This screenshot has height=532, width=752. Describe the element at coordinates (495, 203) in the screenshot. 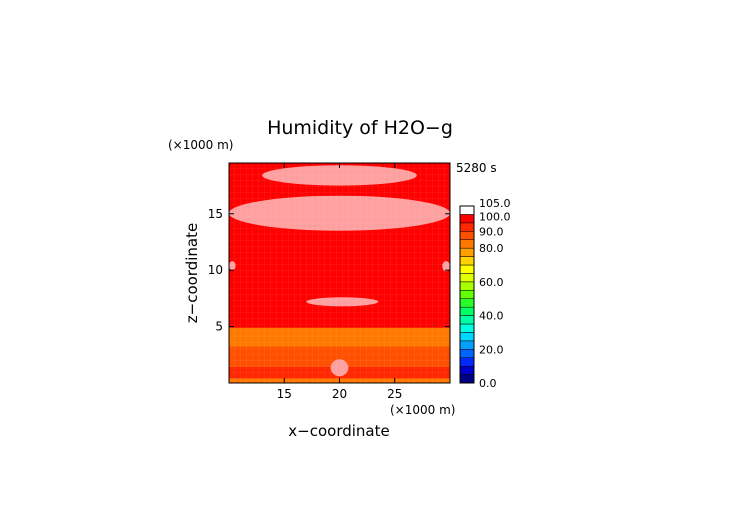

I see `colorbar-label: 105.0` at that location.